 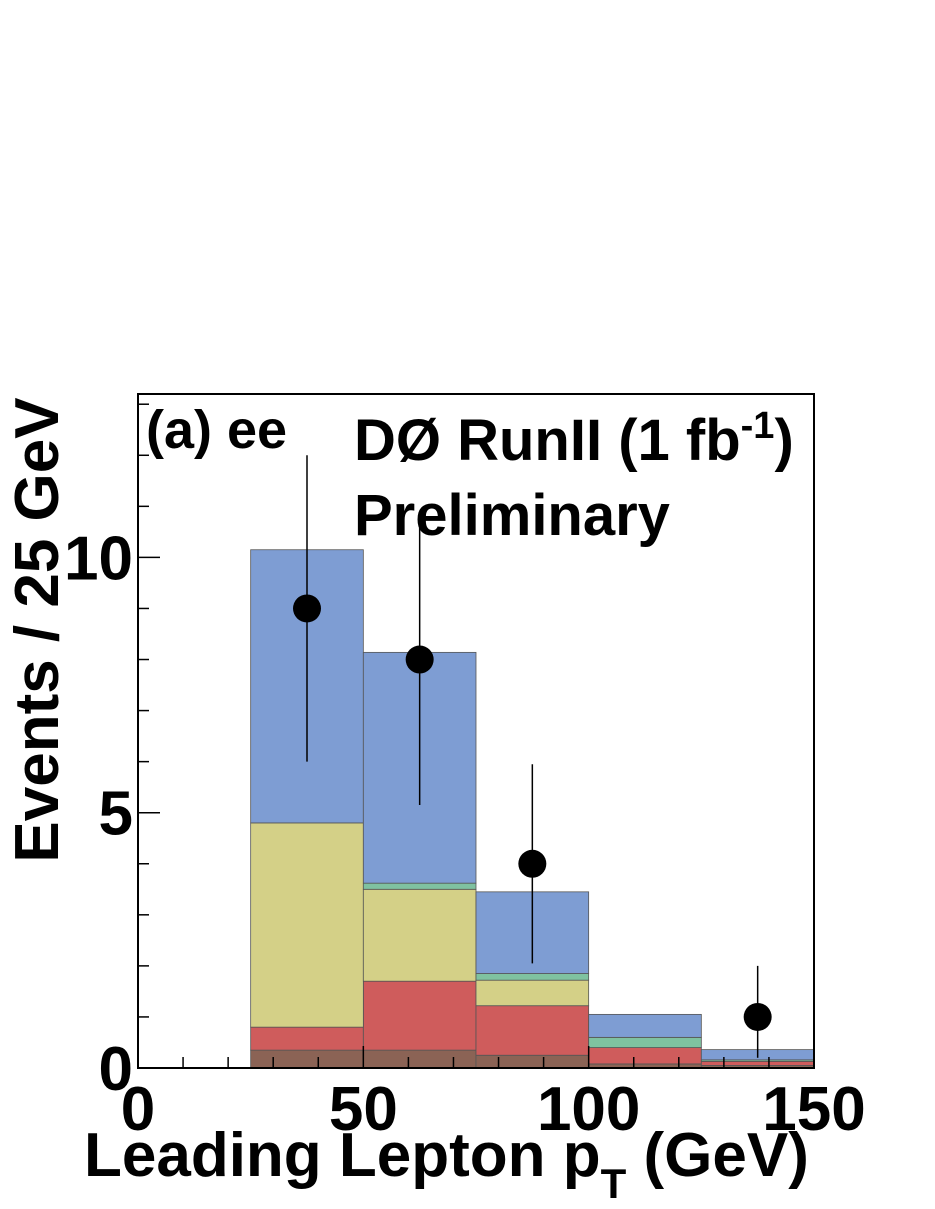 What do you see at coordinates (116, 814) in the screenshot?
I see `y-tick-label-1: 5` at bounding box center [116, 814].